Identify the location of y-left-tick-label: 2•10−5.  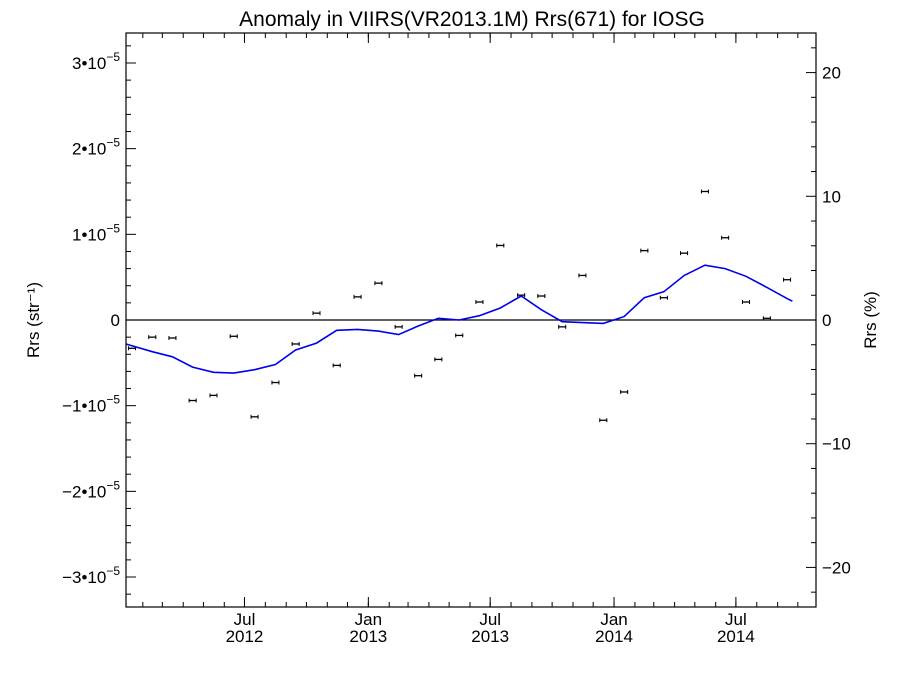
(96, 147).